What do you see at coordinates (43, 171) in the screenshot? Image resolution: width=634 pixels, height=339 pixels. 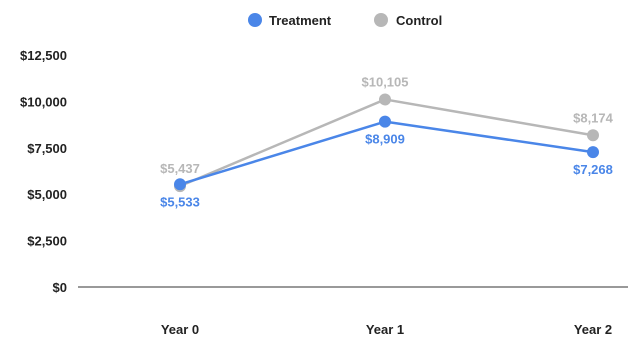 I see `y-axis: $0 $2,500 $5,000 $7,500 $10,000 $12,500` at bounding box center [43, 171].